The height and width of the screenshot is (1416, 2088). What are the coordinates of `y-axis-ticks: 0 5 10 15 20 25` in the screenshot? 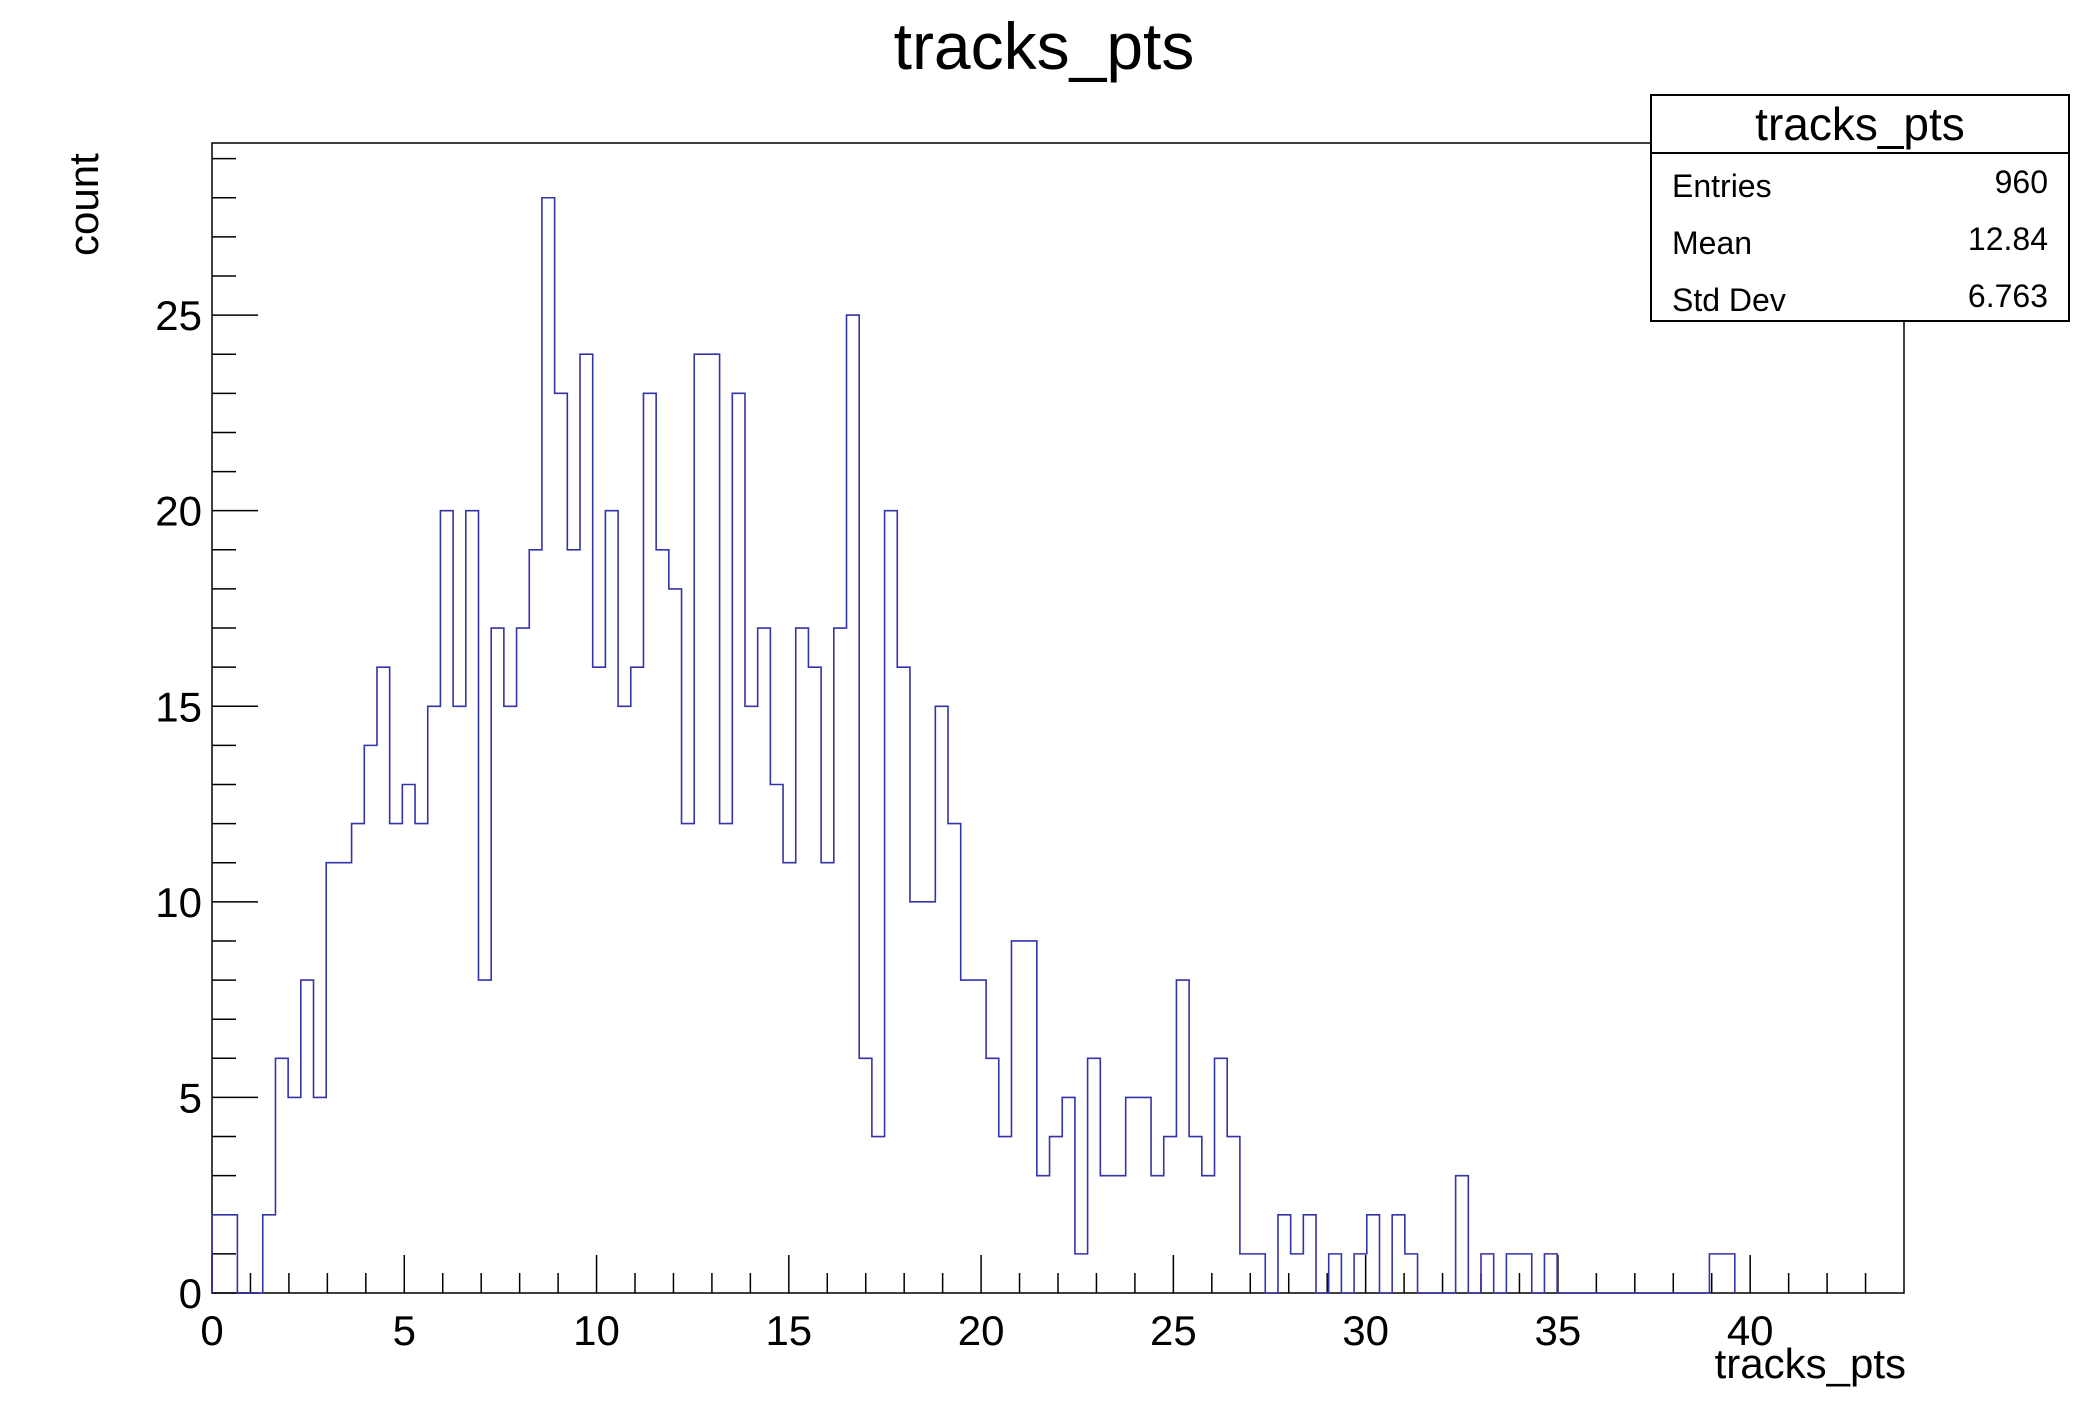 It's located at (206, 737).